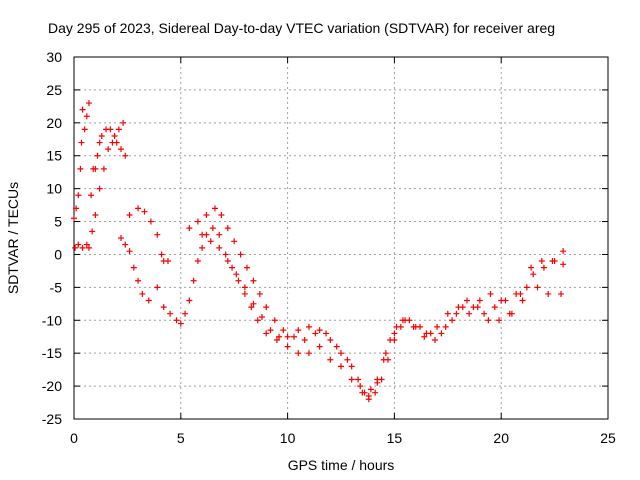  I want to click on series-track-a, so click(99, 161).